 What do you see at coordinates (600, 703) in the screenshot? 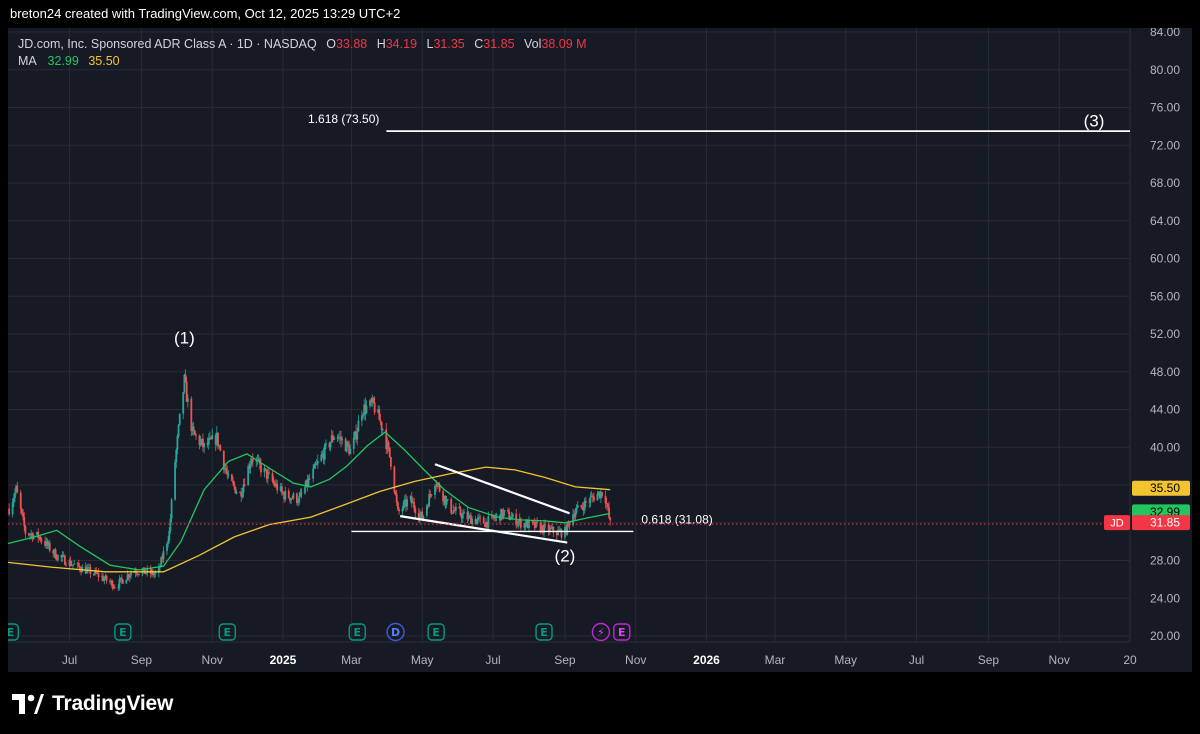
I see `footer: TradingView` at bounding box center [600, 703].